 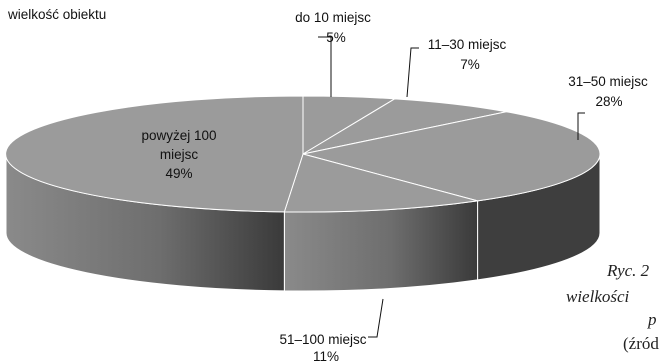 What do you see at coordinates (326, 355) in the screenshot?
I see `slice-label-value: 11%` at bounding box center [326, 355].